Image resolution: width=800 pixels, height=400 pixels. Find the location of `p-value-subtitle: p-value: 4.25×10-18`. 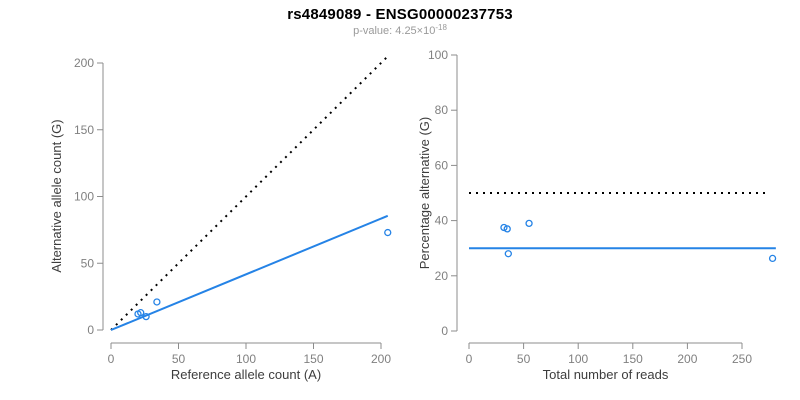

p-value-subtitle: p-value: 4.25×10-18 is located at coordinates (400, 30).